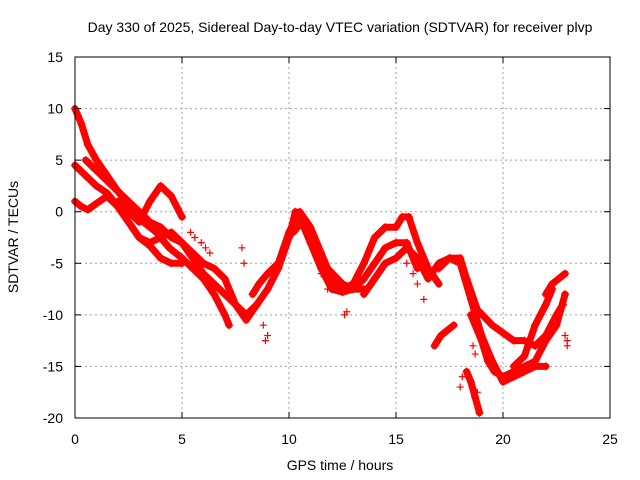  What do you see at coordinates (53, 315) in the screenshot?
I see `y-tick-label: -10` at bounding box center [53, 315].